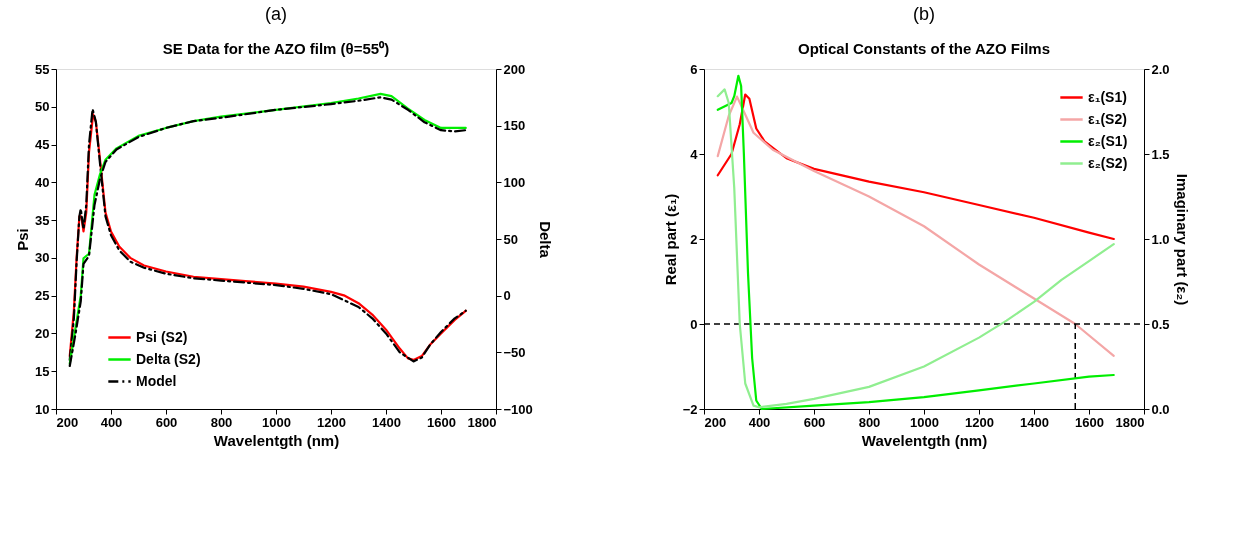 This screenshot has width=1252, height=544. Describe the element at coordinates (694, 239) in the screenshot. I see `y-tick-label: 2` at that location.